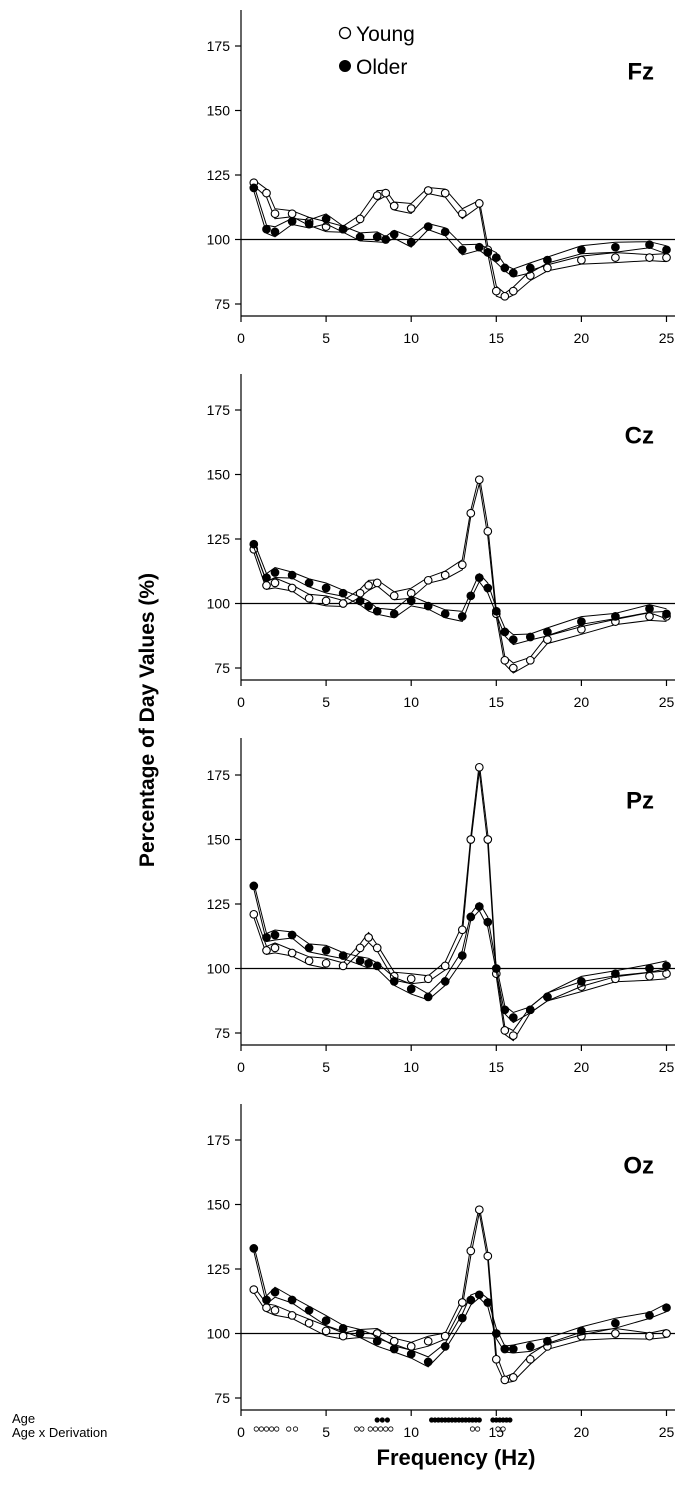  What do you see at coordinates (460, 906) in the screenshot?
I see `series-young-envelope` at bounding box center [460, 906].